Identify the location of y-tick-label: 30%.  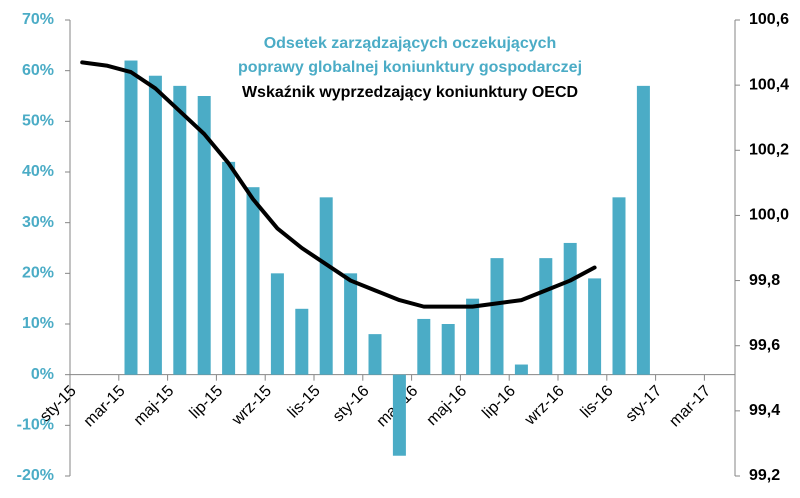
(38, 222).